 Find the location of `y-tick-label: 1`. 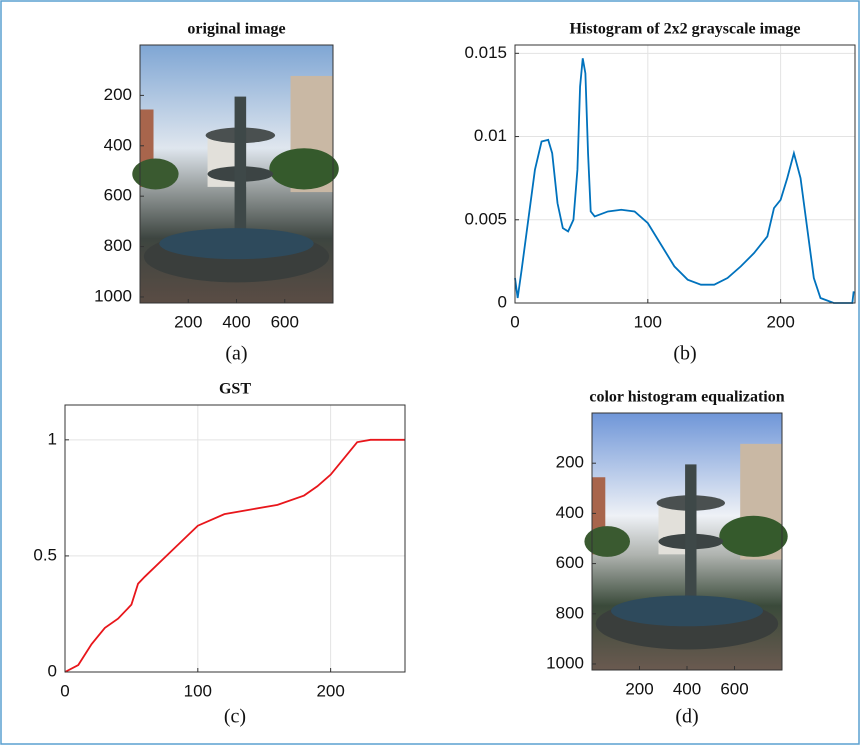

y-tick-label: 1 is located at coordinates (52, 438).